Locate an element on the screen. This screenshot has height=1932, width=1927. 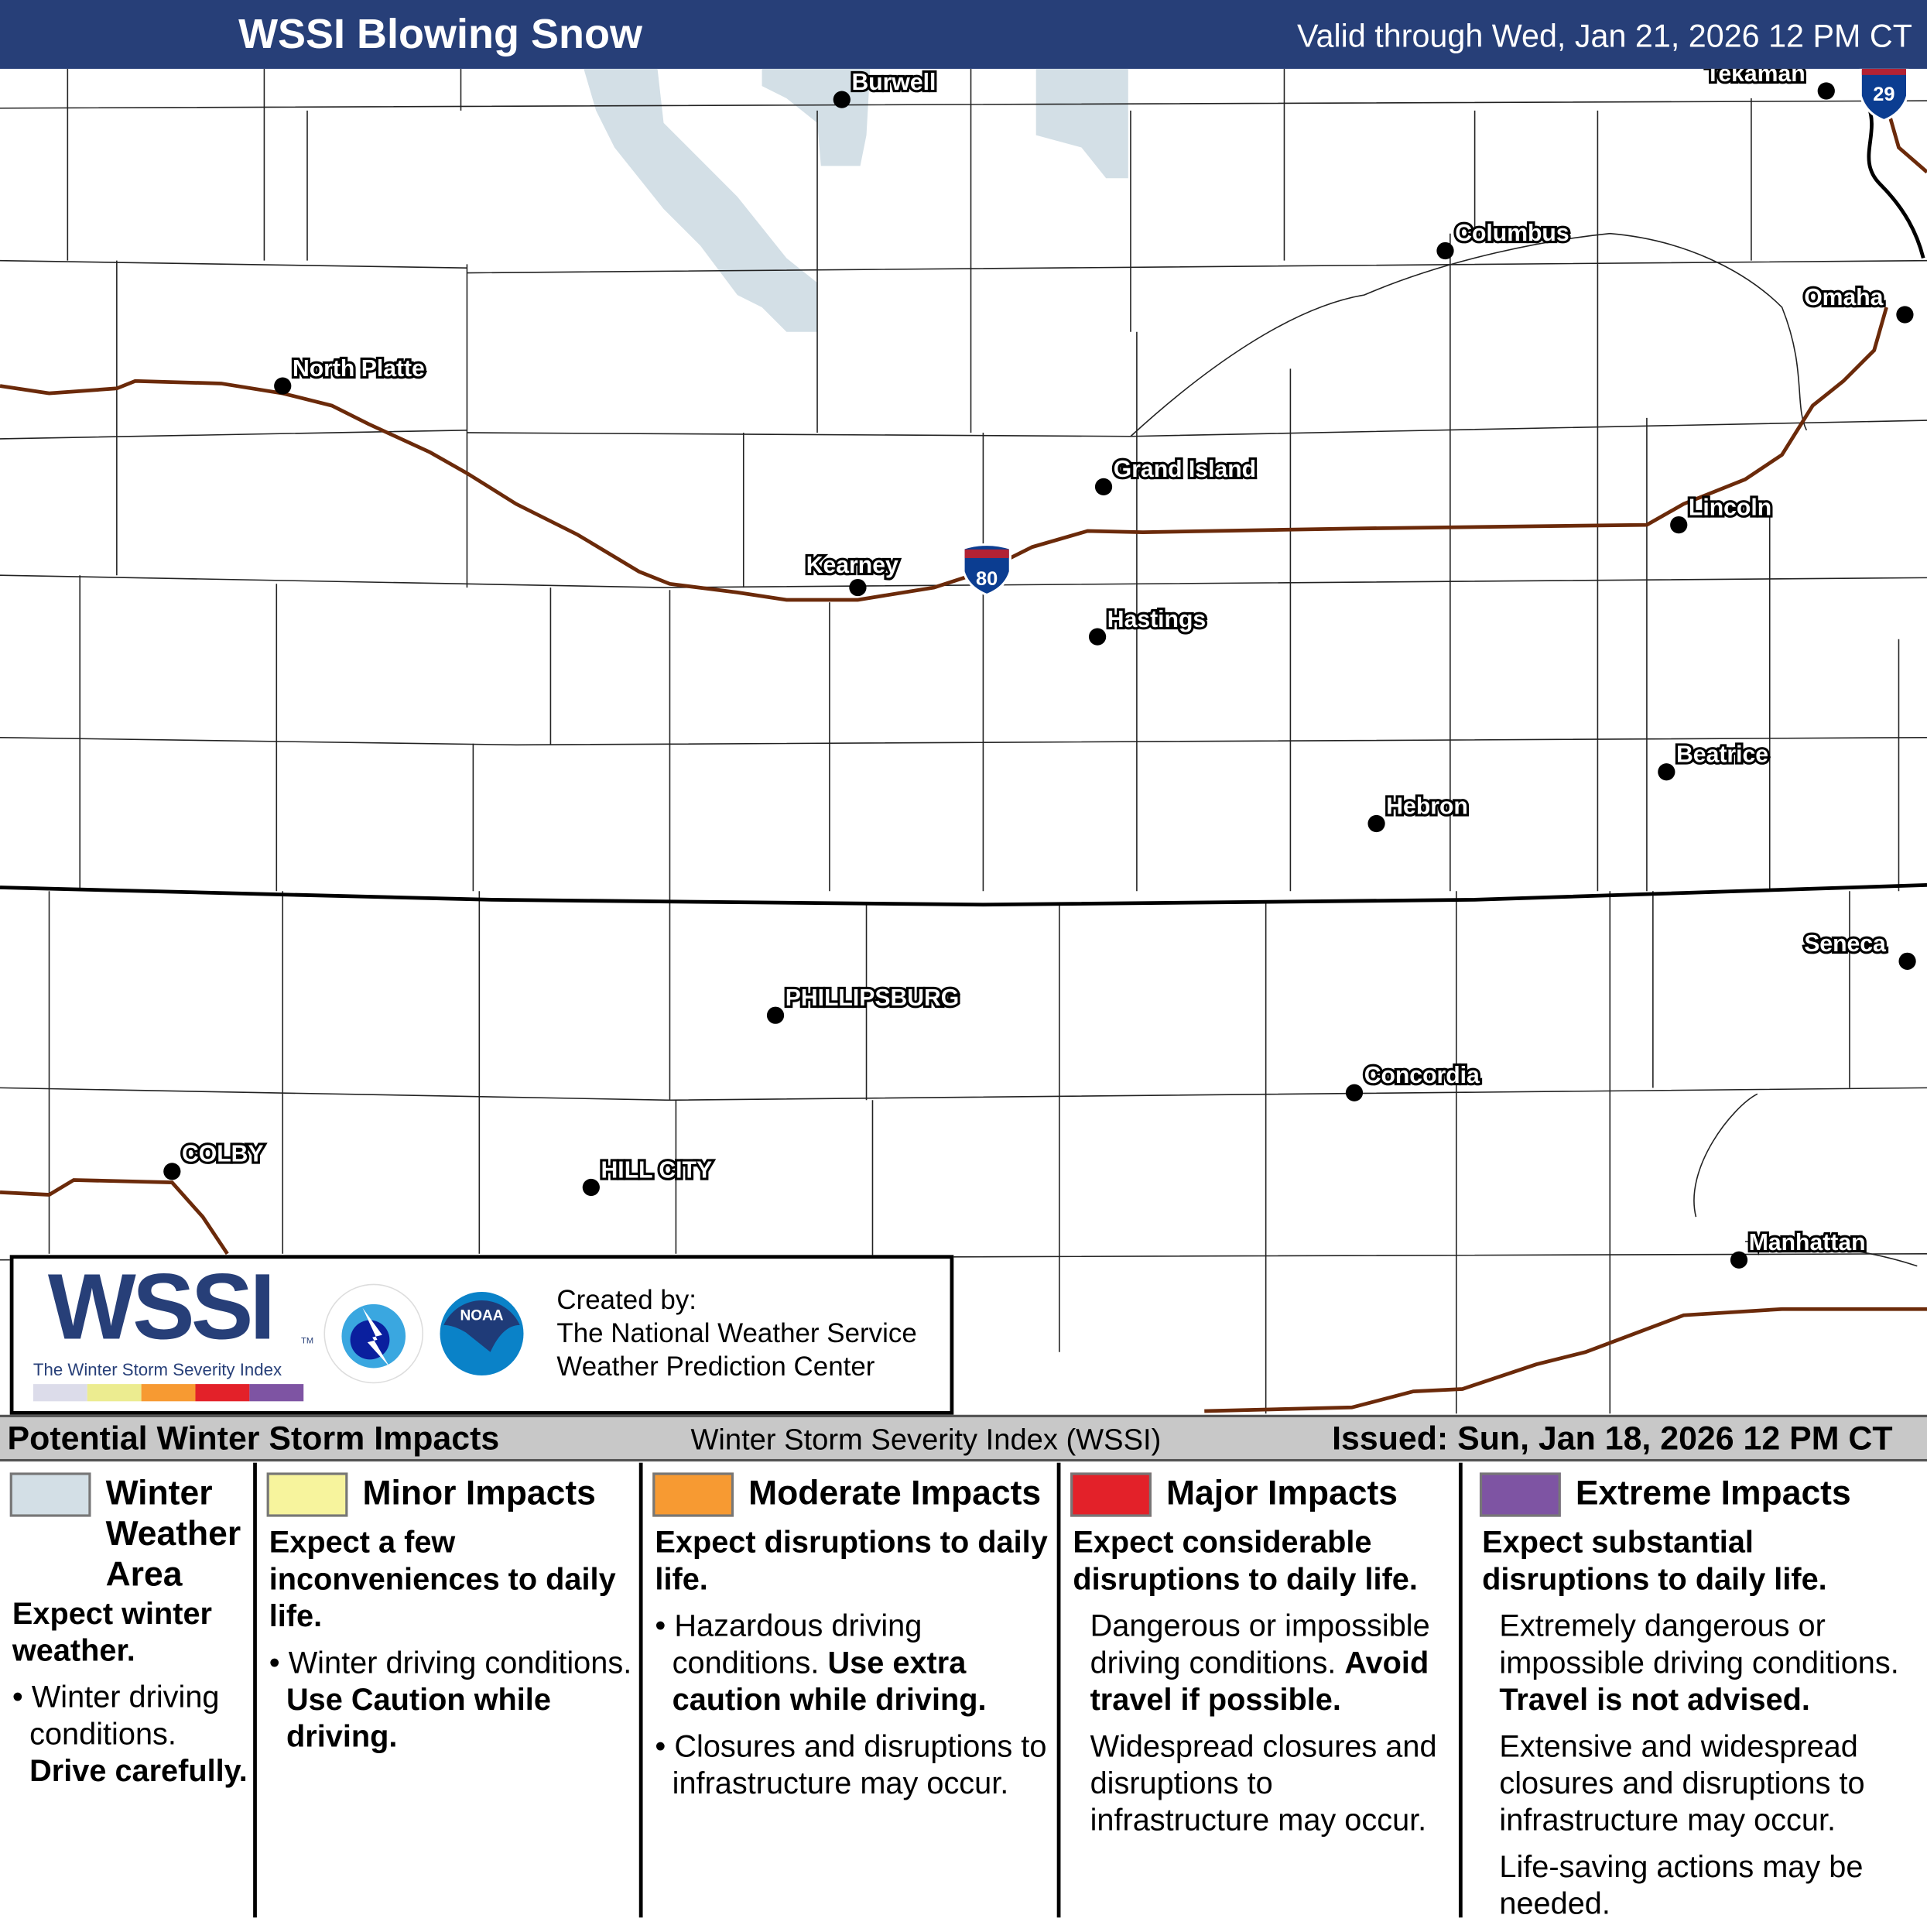
highway-29-label: 29 is located at coordinates (1883, 94).